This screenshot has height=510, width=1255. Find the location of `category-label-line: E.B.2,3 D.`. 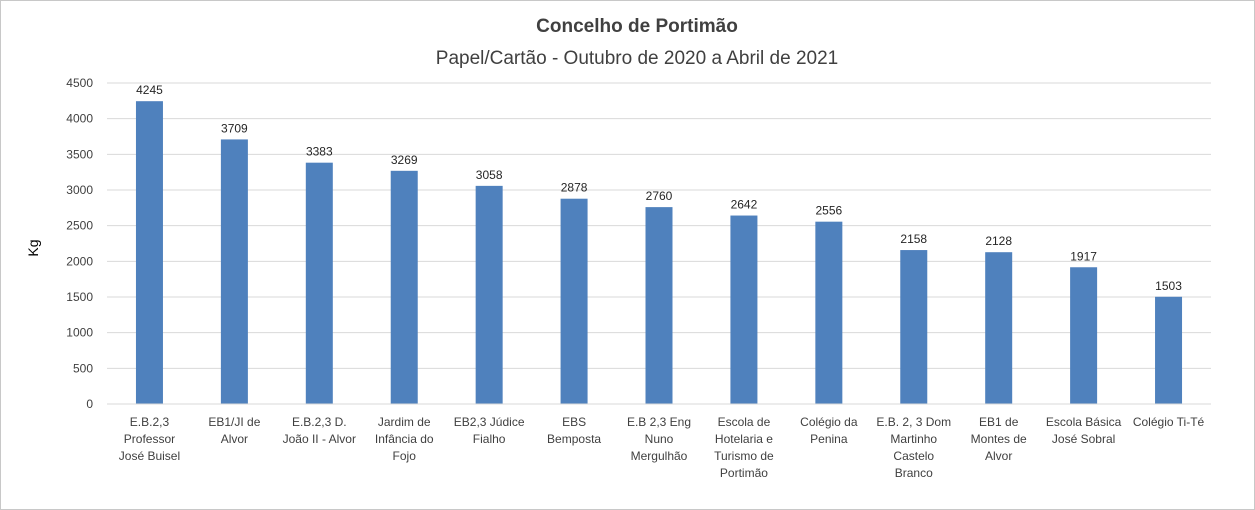

category-label-line: E.B.2,3 D. is located at coordinates (319, 422).